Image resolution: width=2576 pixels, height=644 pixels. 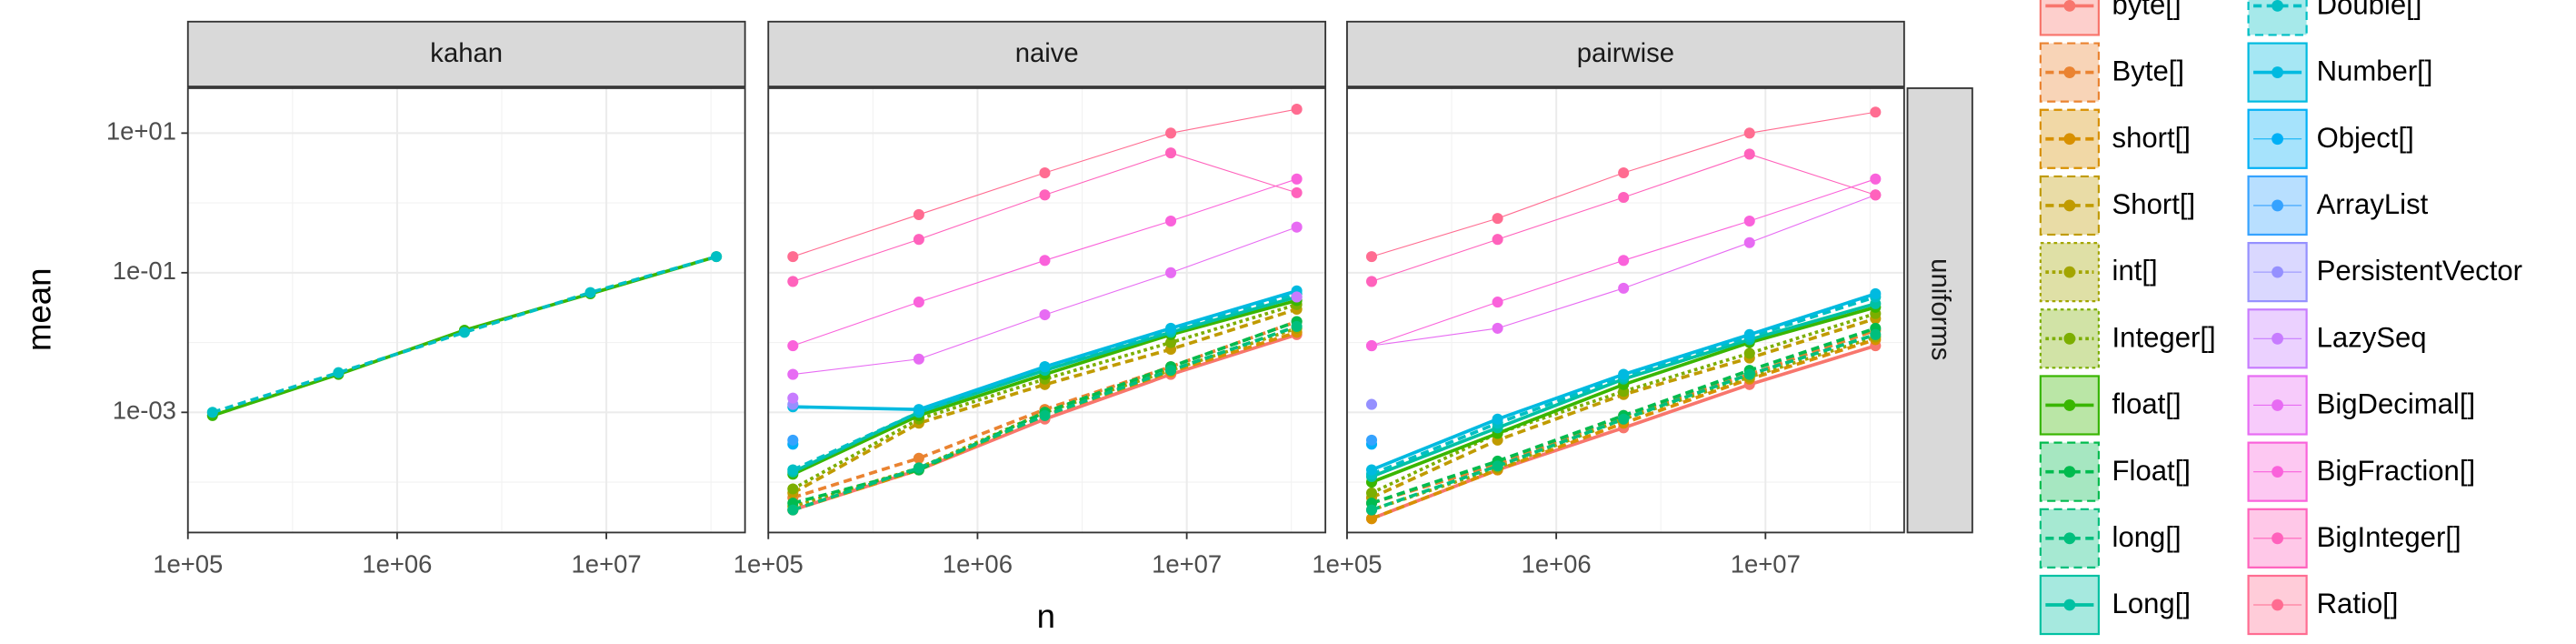 I want to click on legend-label: Long[], so click(x=2151, y=603).